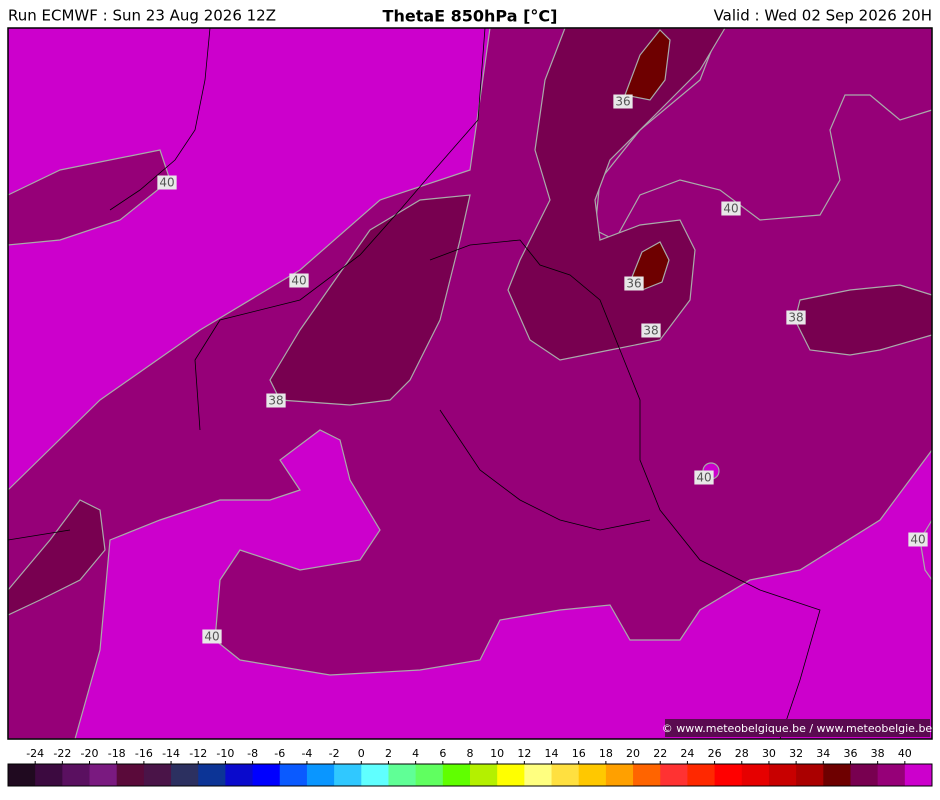 The height and width of the screenshot is (800, 940). I want to click on run-info: Run ECMWF : Sun 23 Aug 2026 12Z, so click(142, 16).